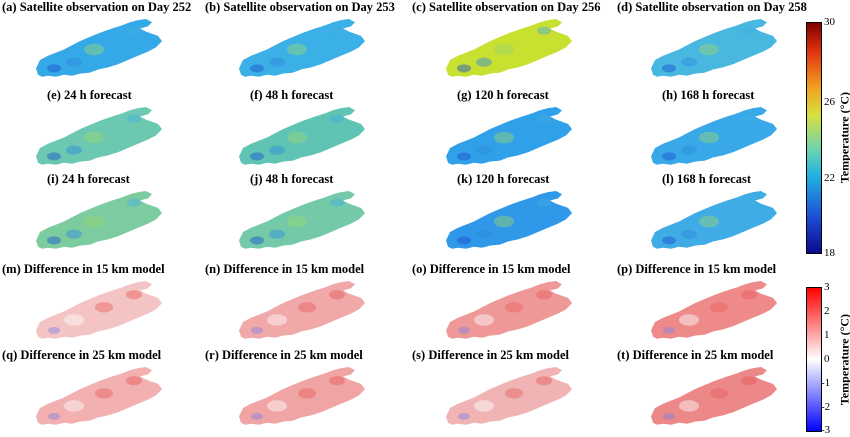  What do you see at coordinates (292, 179) in the screenshot?
I see `panel-title: (j) 48 h forecast` at bounding box center [292, 179].